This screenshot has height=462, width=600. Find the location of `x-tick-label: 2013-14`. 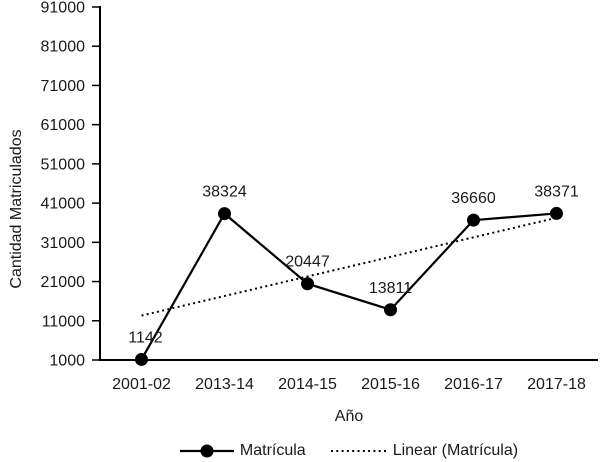

x-tick-label: 2013-14 is located at coordinates (224, 384).